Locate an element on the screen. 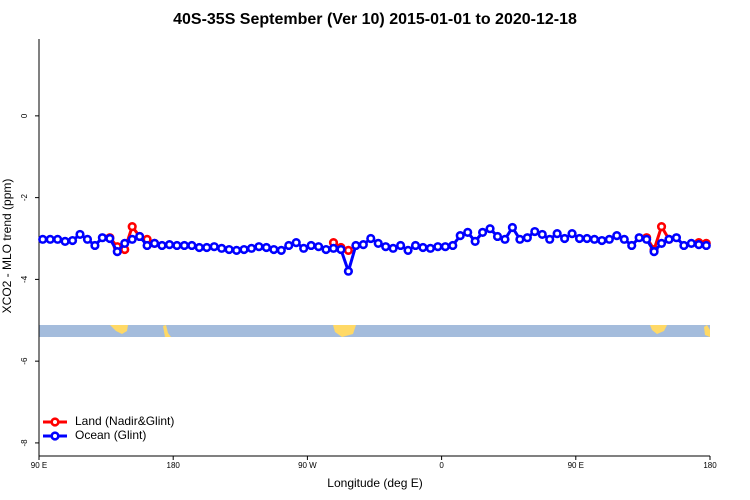 This screenshot has width=750, height=500. map-strip is located at coordinates (374, 331).